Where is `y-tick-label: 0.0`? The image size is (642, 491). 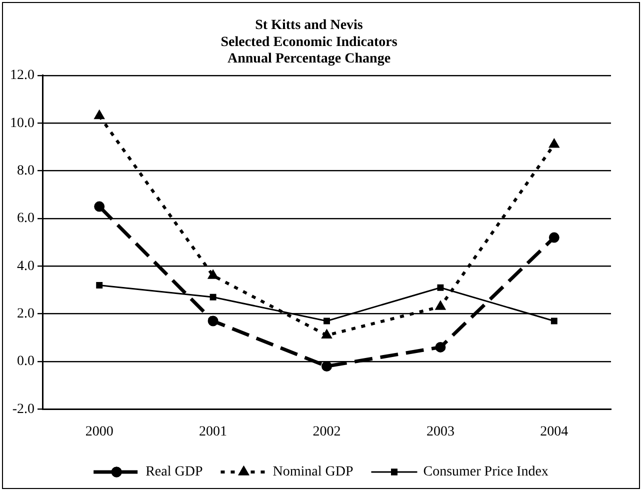 y-tick-label: 0.0 is located at coordinates (25, 362).